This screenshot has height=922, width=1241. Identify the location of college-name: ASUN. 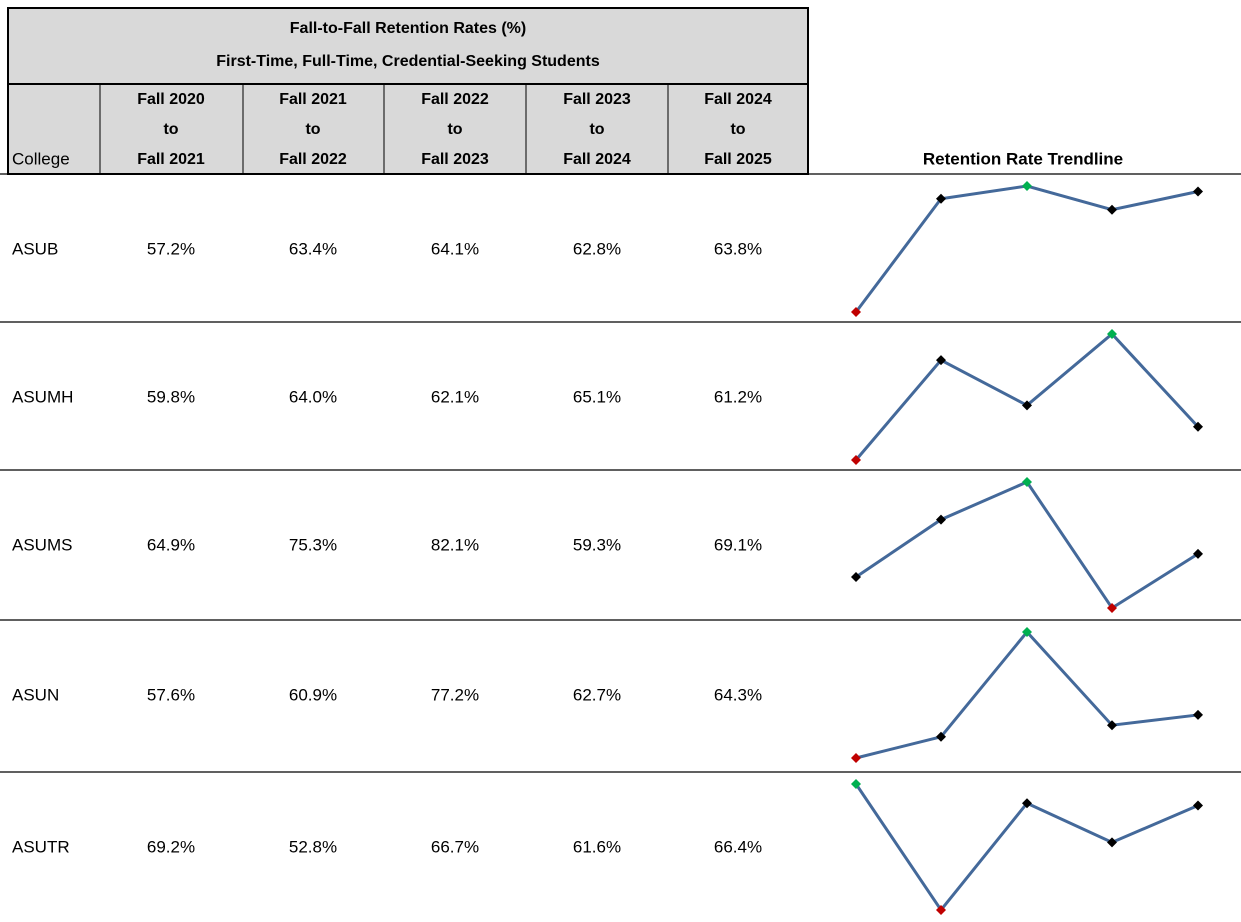
(35, 694).